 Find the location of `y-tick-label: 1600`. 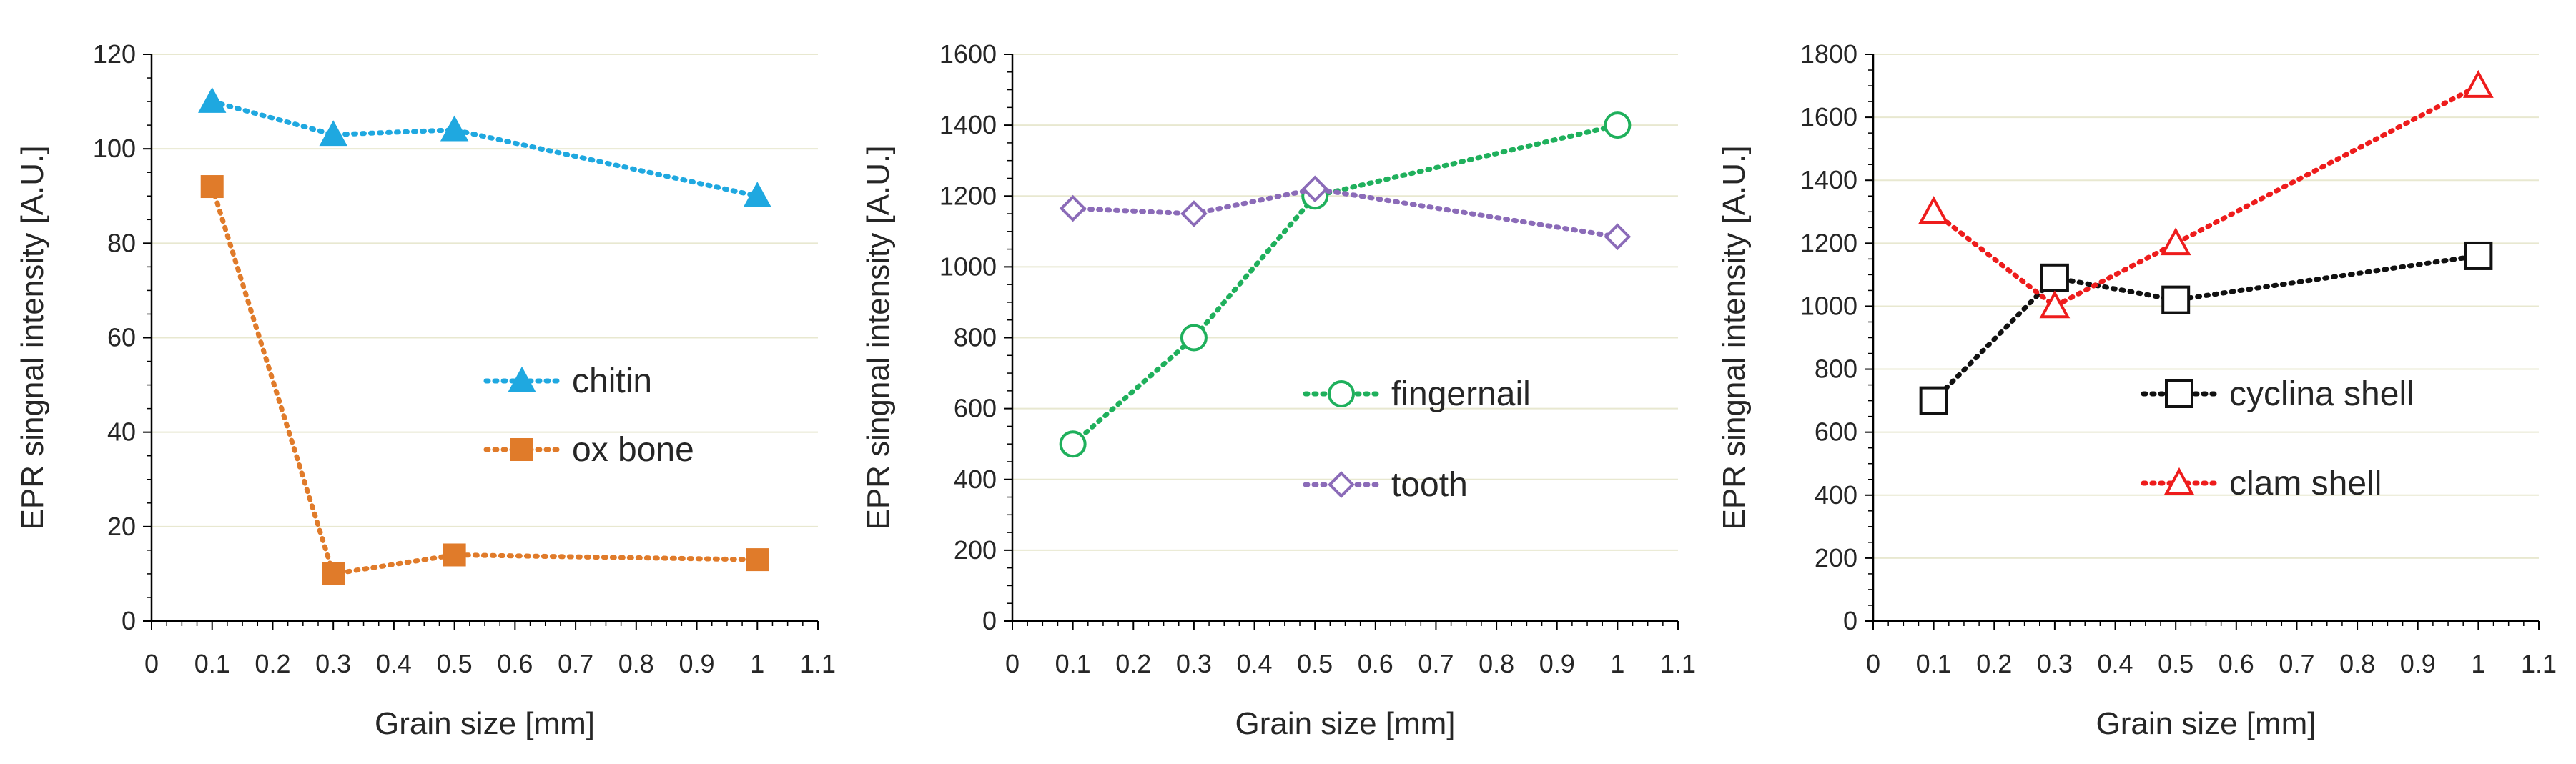

y-tick-label: 1600 is located at coordinates (1828, 117).